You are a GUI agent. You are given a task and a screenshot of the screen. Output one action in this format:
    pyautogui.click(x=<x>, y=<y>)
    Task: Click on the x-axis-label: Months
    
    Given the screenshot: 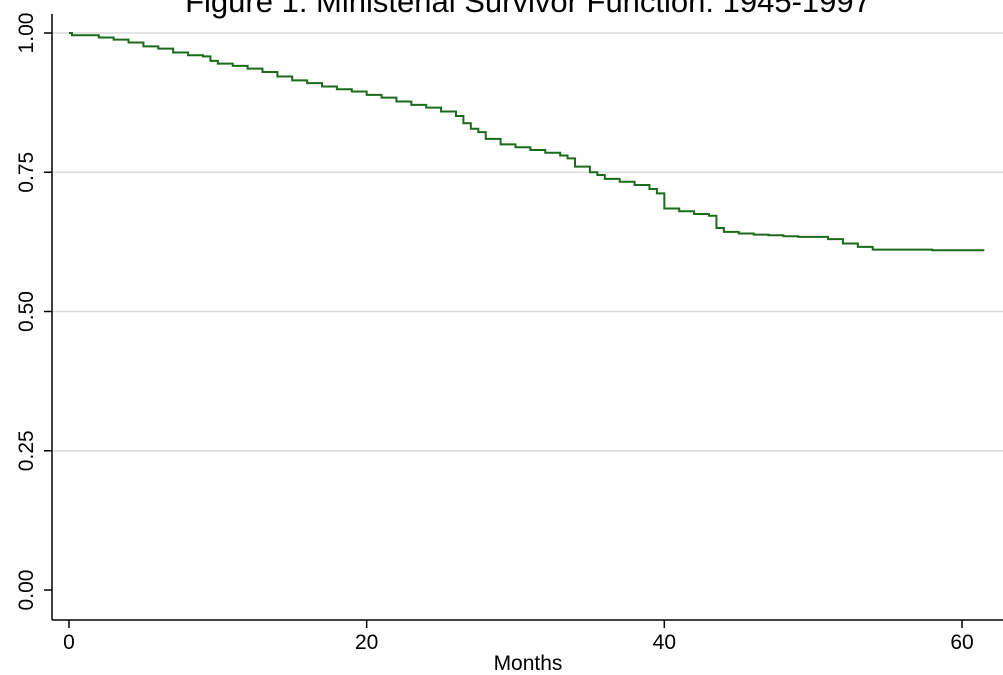 What is the action you would take?
    pyautogui.click(x=528, y=663)
    